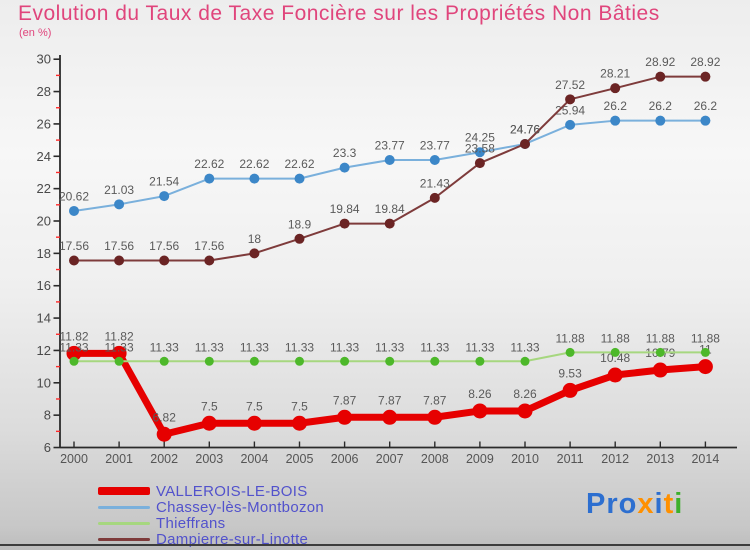  I want to click on legend-swatch-chassey-les-montbozon, so click(124, 507).